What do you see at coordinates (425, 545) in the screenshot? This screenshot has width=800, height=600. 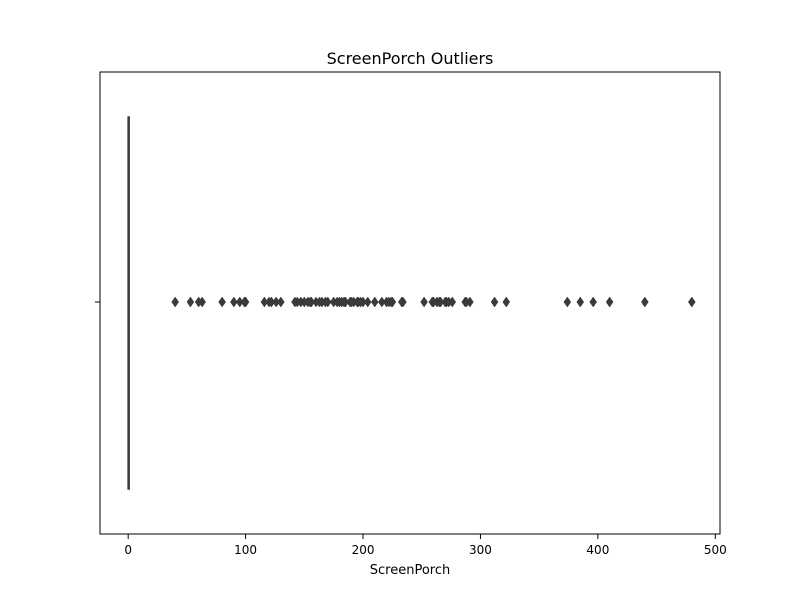 I see `x-axis-ticks: 0 100 200 300 400 500` at bounding box center [425, 545].